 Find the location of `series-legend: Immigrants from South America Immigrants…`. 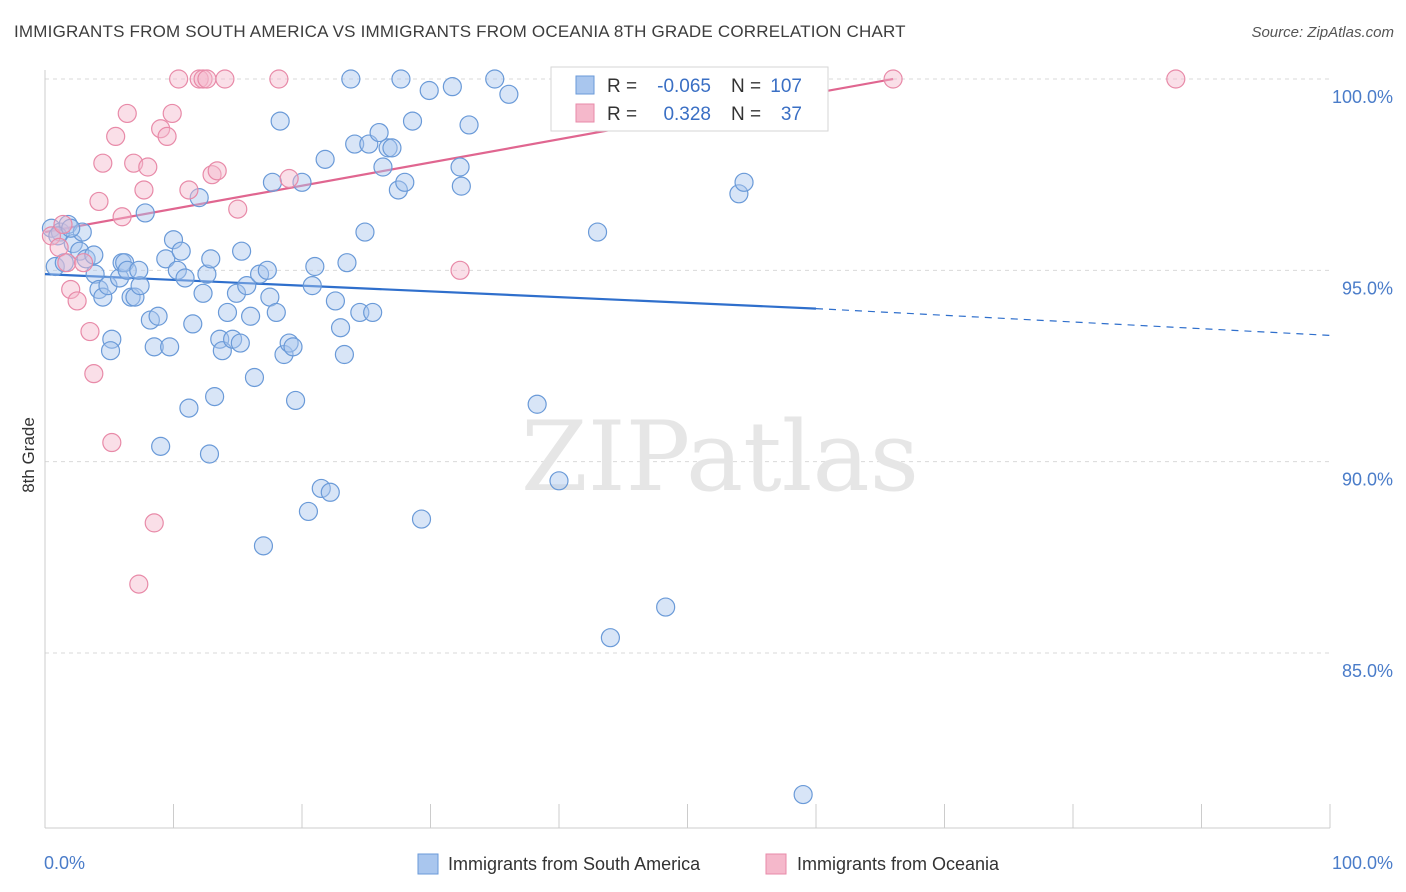

series-legend: Immigrants from South America Immigrants… is located at coordinates (708, 864).